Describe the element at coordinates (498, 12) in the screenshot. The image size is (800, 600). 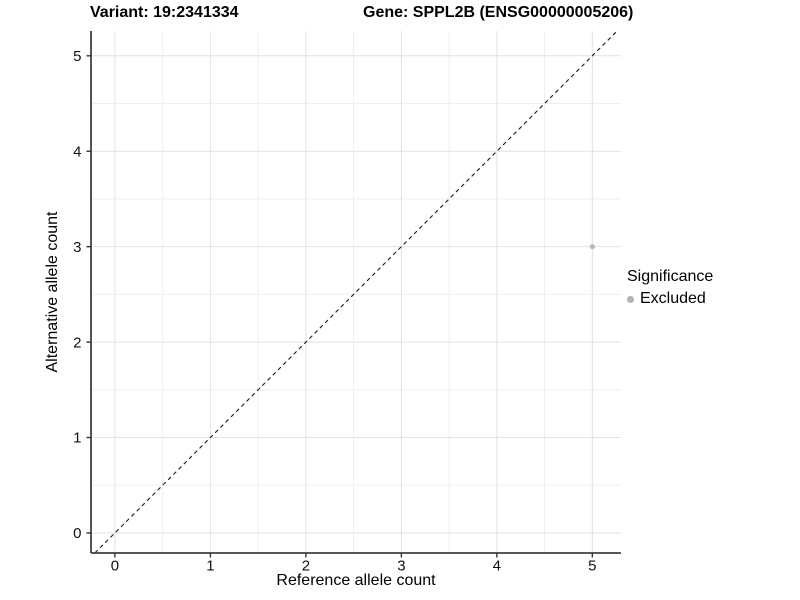
I see `gene-title: Gene: SPPL2B (ENSG00000005206)` at that location.